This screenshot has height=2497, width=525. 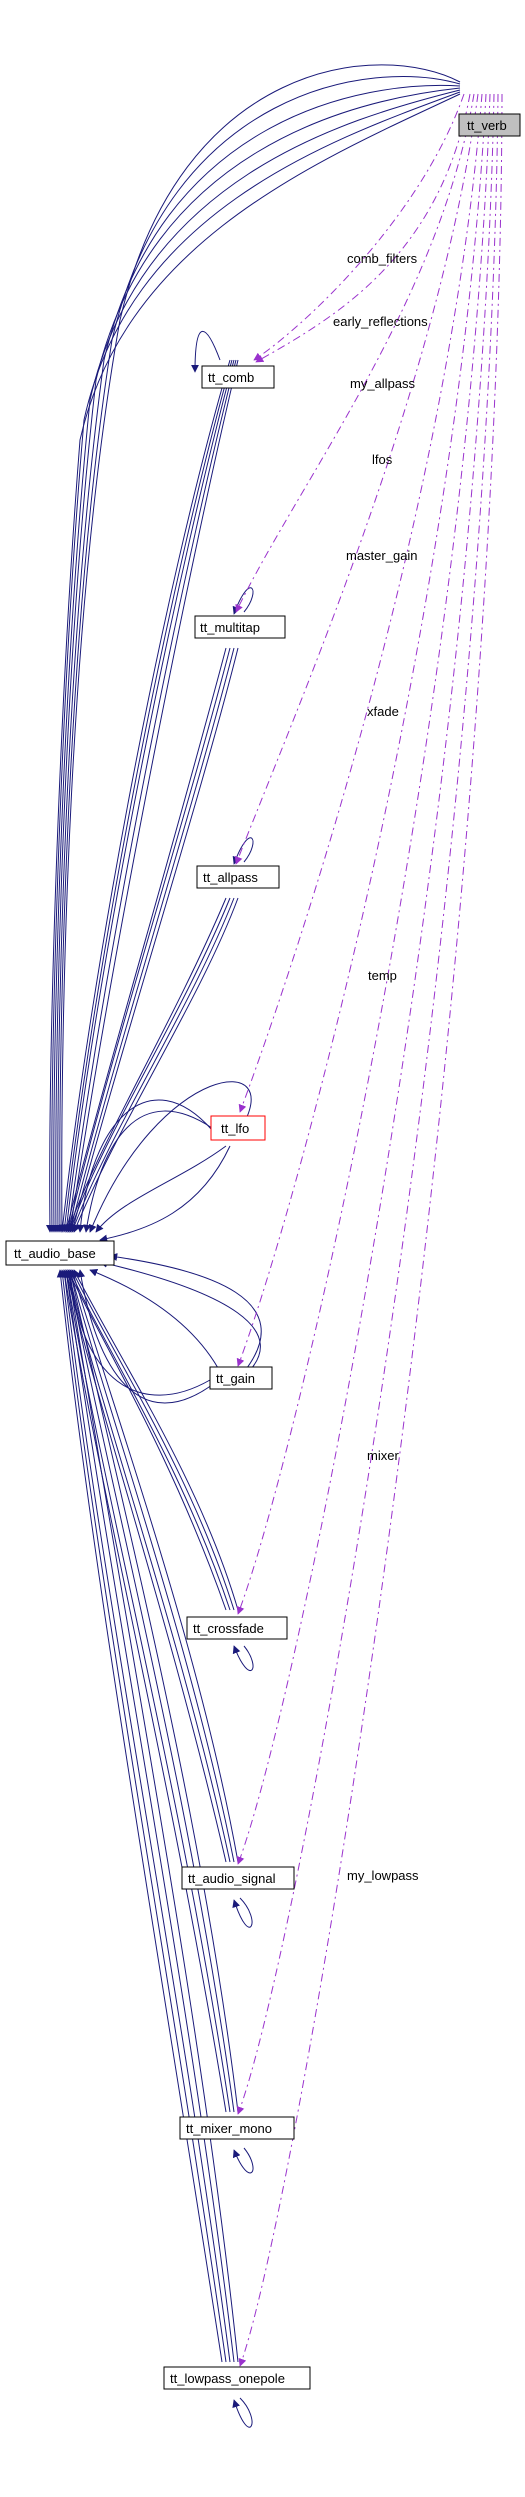 I want to click on edge-label-xfade: xfade, so click(x=383, y=711).